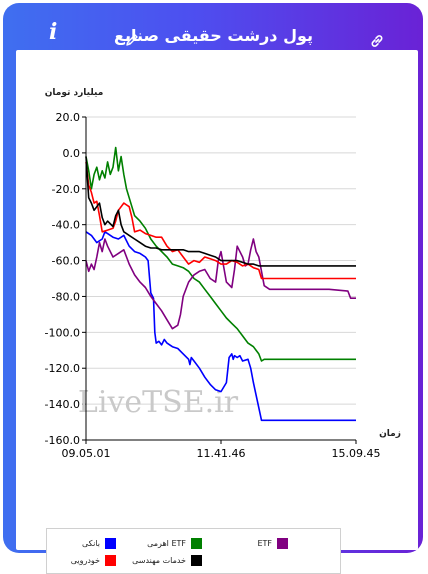 The width and height of the screenshot is (428, 574). I want to click on chart-legend: بانکی اهرمی ETF ETF خودرویی خدمات مهندسی, so click(193, 551).